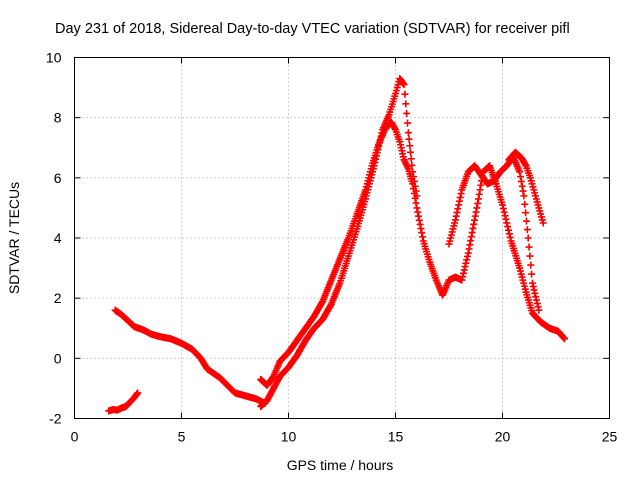 The width and height of the screenshot is (640, 480). I want to click on x-axis-label: GPS time / hours, so click(340, 465).